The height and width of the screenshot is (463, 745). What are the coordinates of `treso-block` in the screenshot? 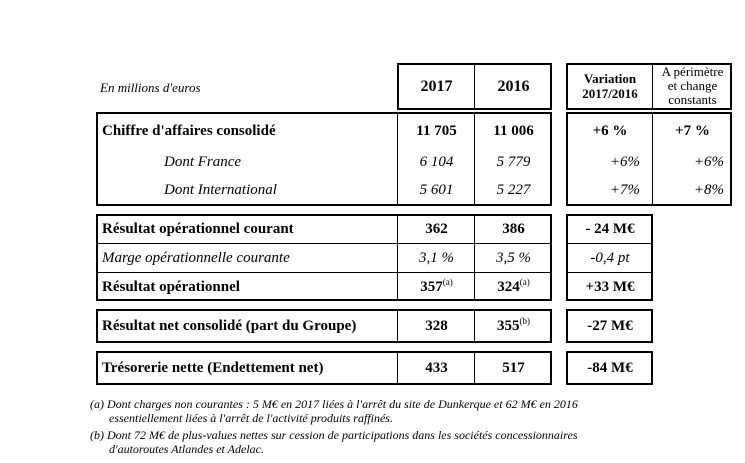 It's located at (324, 368).